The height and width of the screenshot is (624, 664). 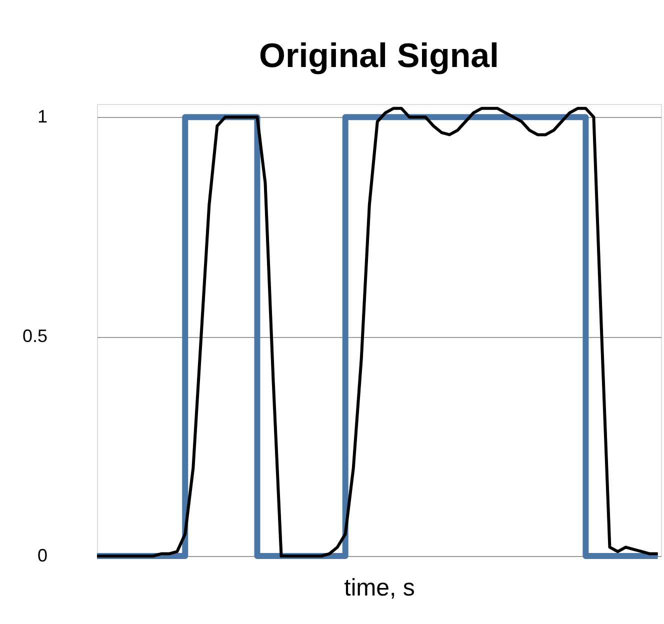 I want to click on chart-title: Original Signal, so click(x=379, y=56).